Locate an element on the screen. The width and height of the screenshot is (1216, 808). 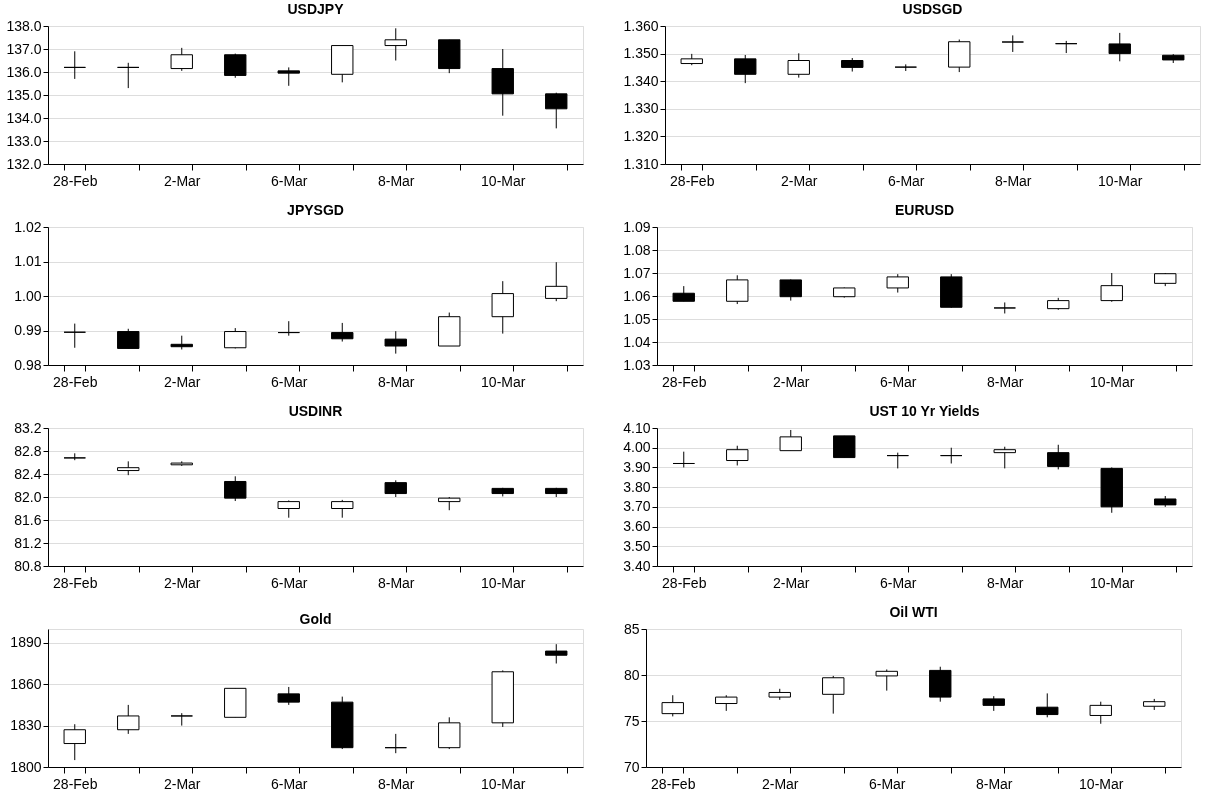
y-tick-label: 1860 is located at coordinates (26, 683).